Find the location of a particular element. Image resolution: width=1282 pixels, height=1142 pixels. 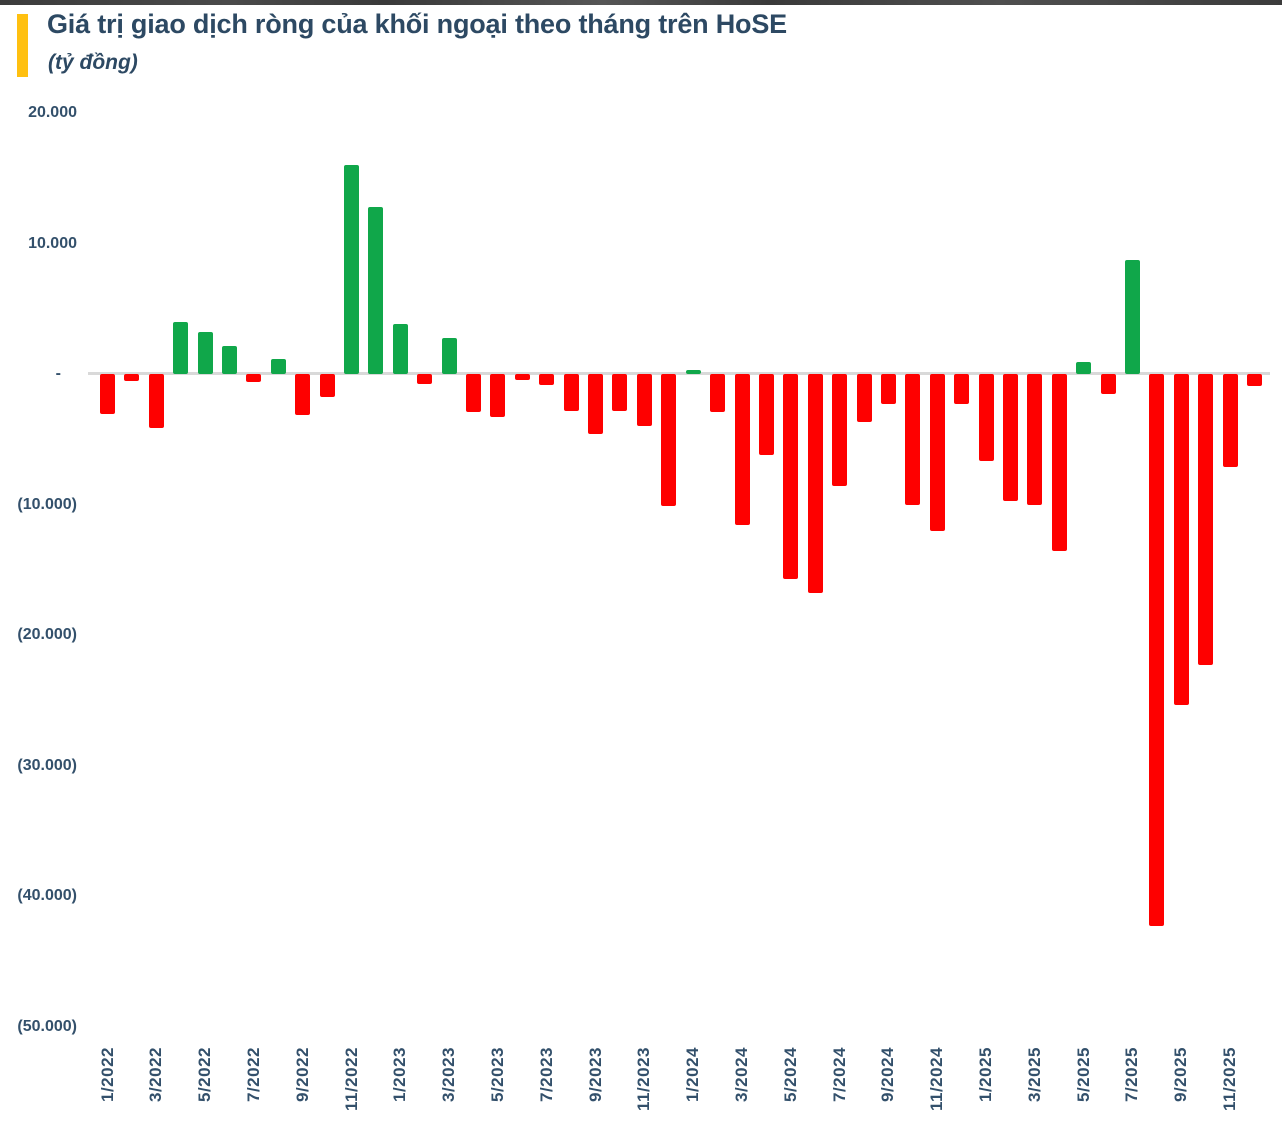

bar-9/2025 is located at coordinates (1181, 540).